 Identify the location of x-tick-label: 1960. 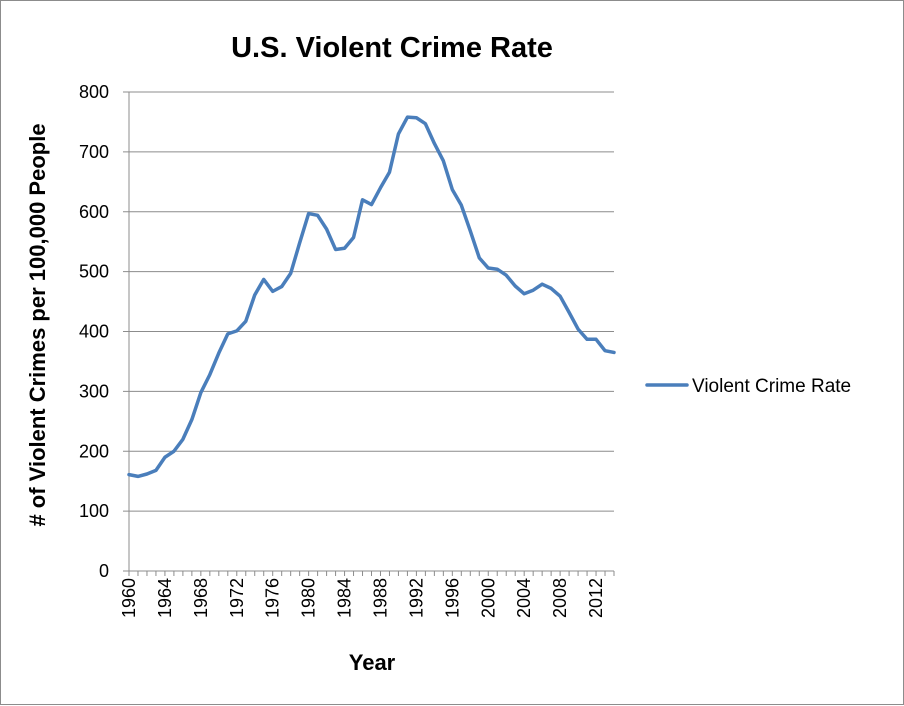
(129, 598).